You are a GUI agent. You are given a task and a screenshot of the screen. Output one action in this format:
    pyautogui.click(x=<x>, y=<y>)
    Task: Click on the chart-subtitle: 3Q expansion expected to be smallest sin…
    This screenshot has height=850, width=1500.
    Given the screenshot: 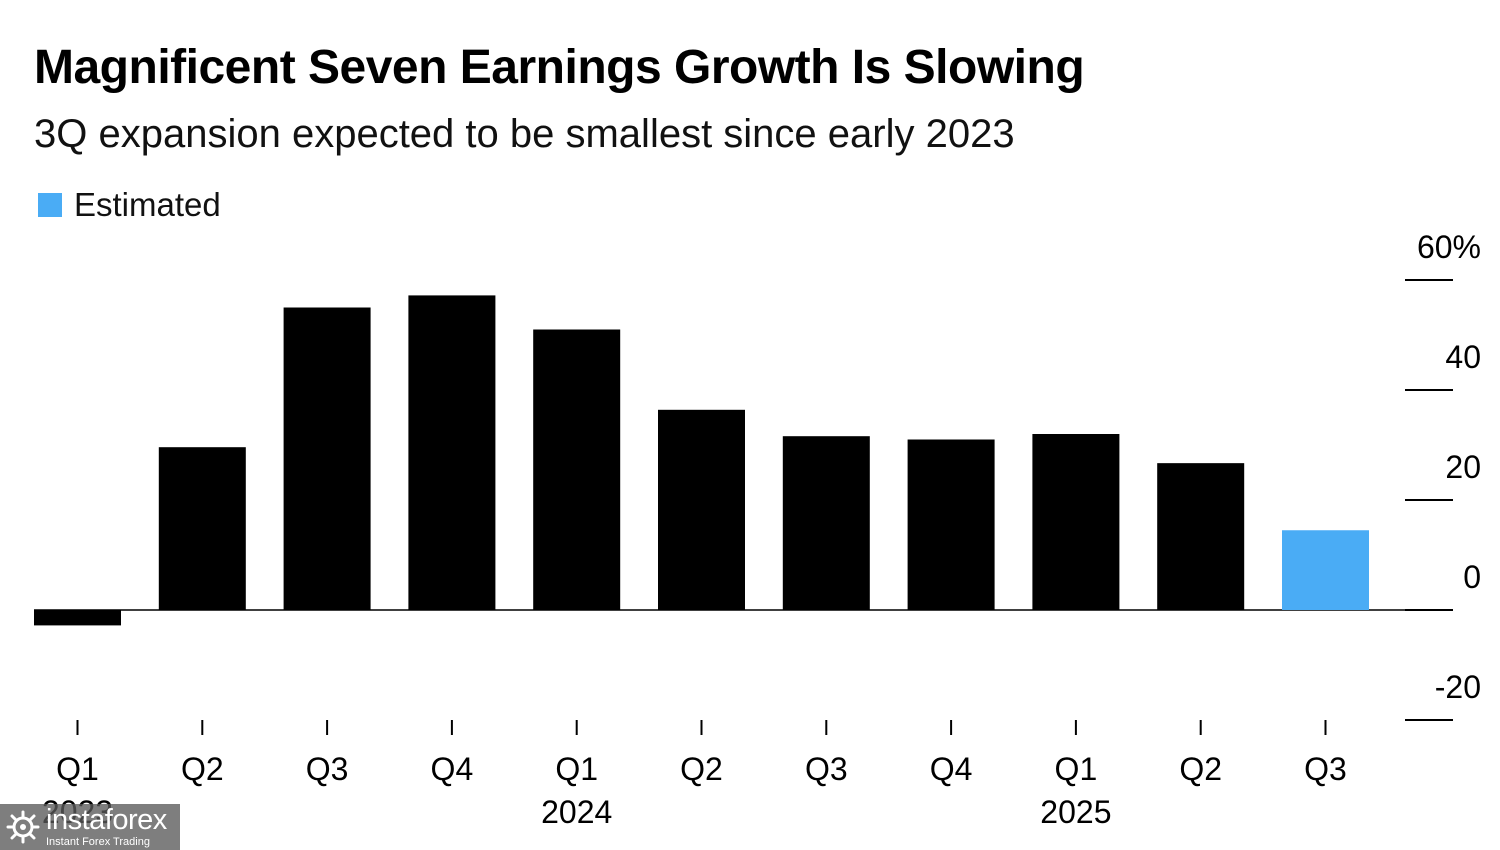 What is the action you would take?
    pyautogui.click(x=524, y=134)
    